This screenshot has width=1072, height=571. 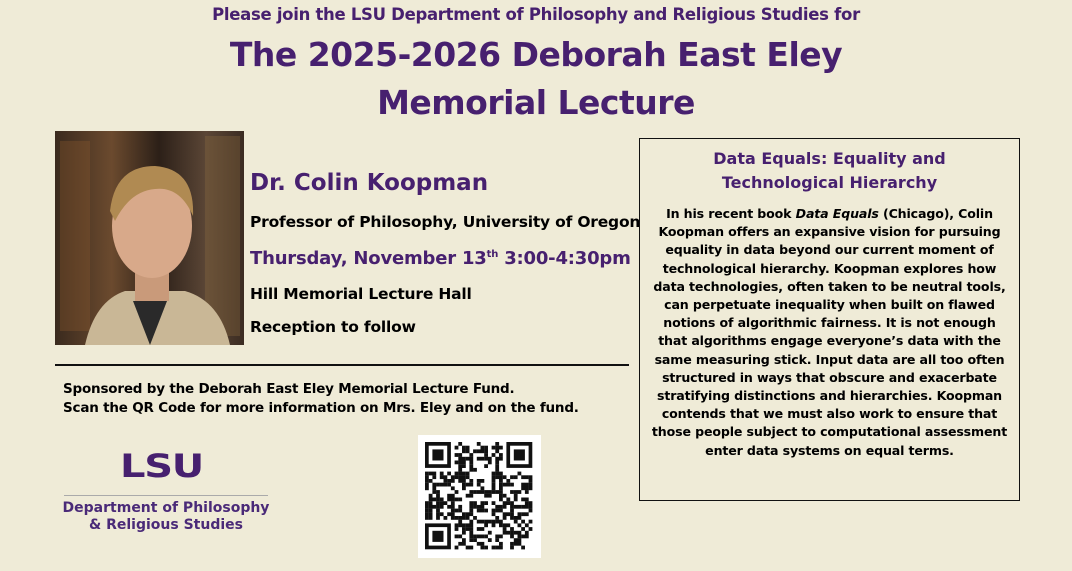 I want to click on speaker-name: Dr. Colin Koopman, so click(x=369, y=183).